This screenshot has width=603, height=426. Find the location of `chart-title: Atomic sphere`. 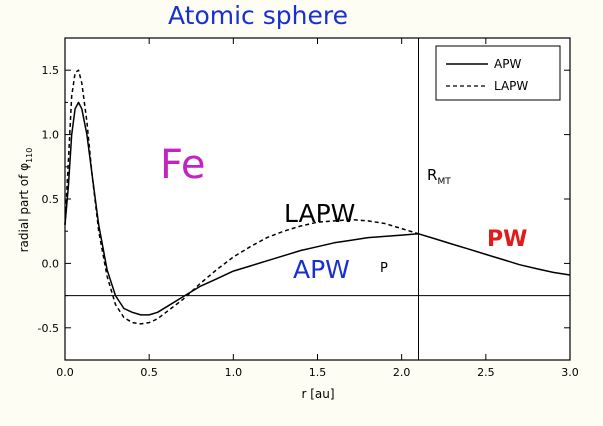

chart-title: Atomic sphere is located at coordinates (258, 15).